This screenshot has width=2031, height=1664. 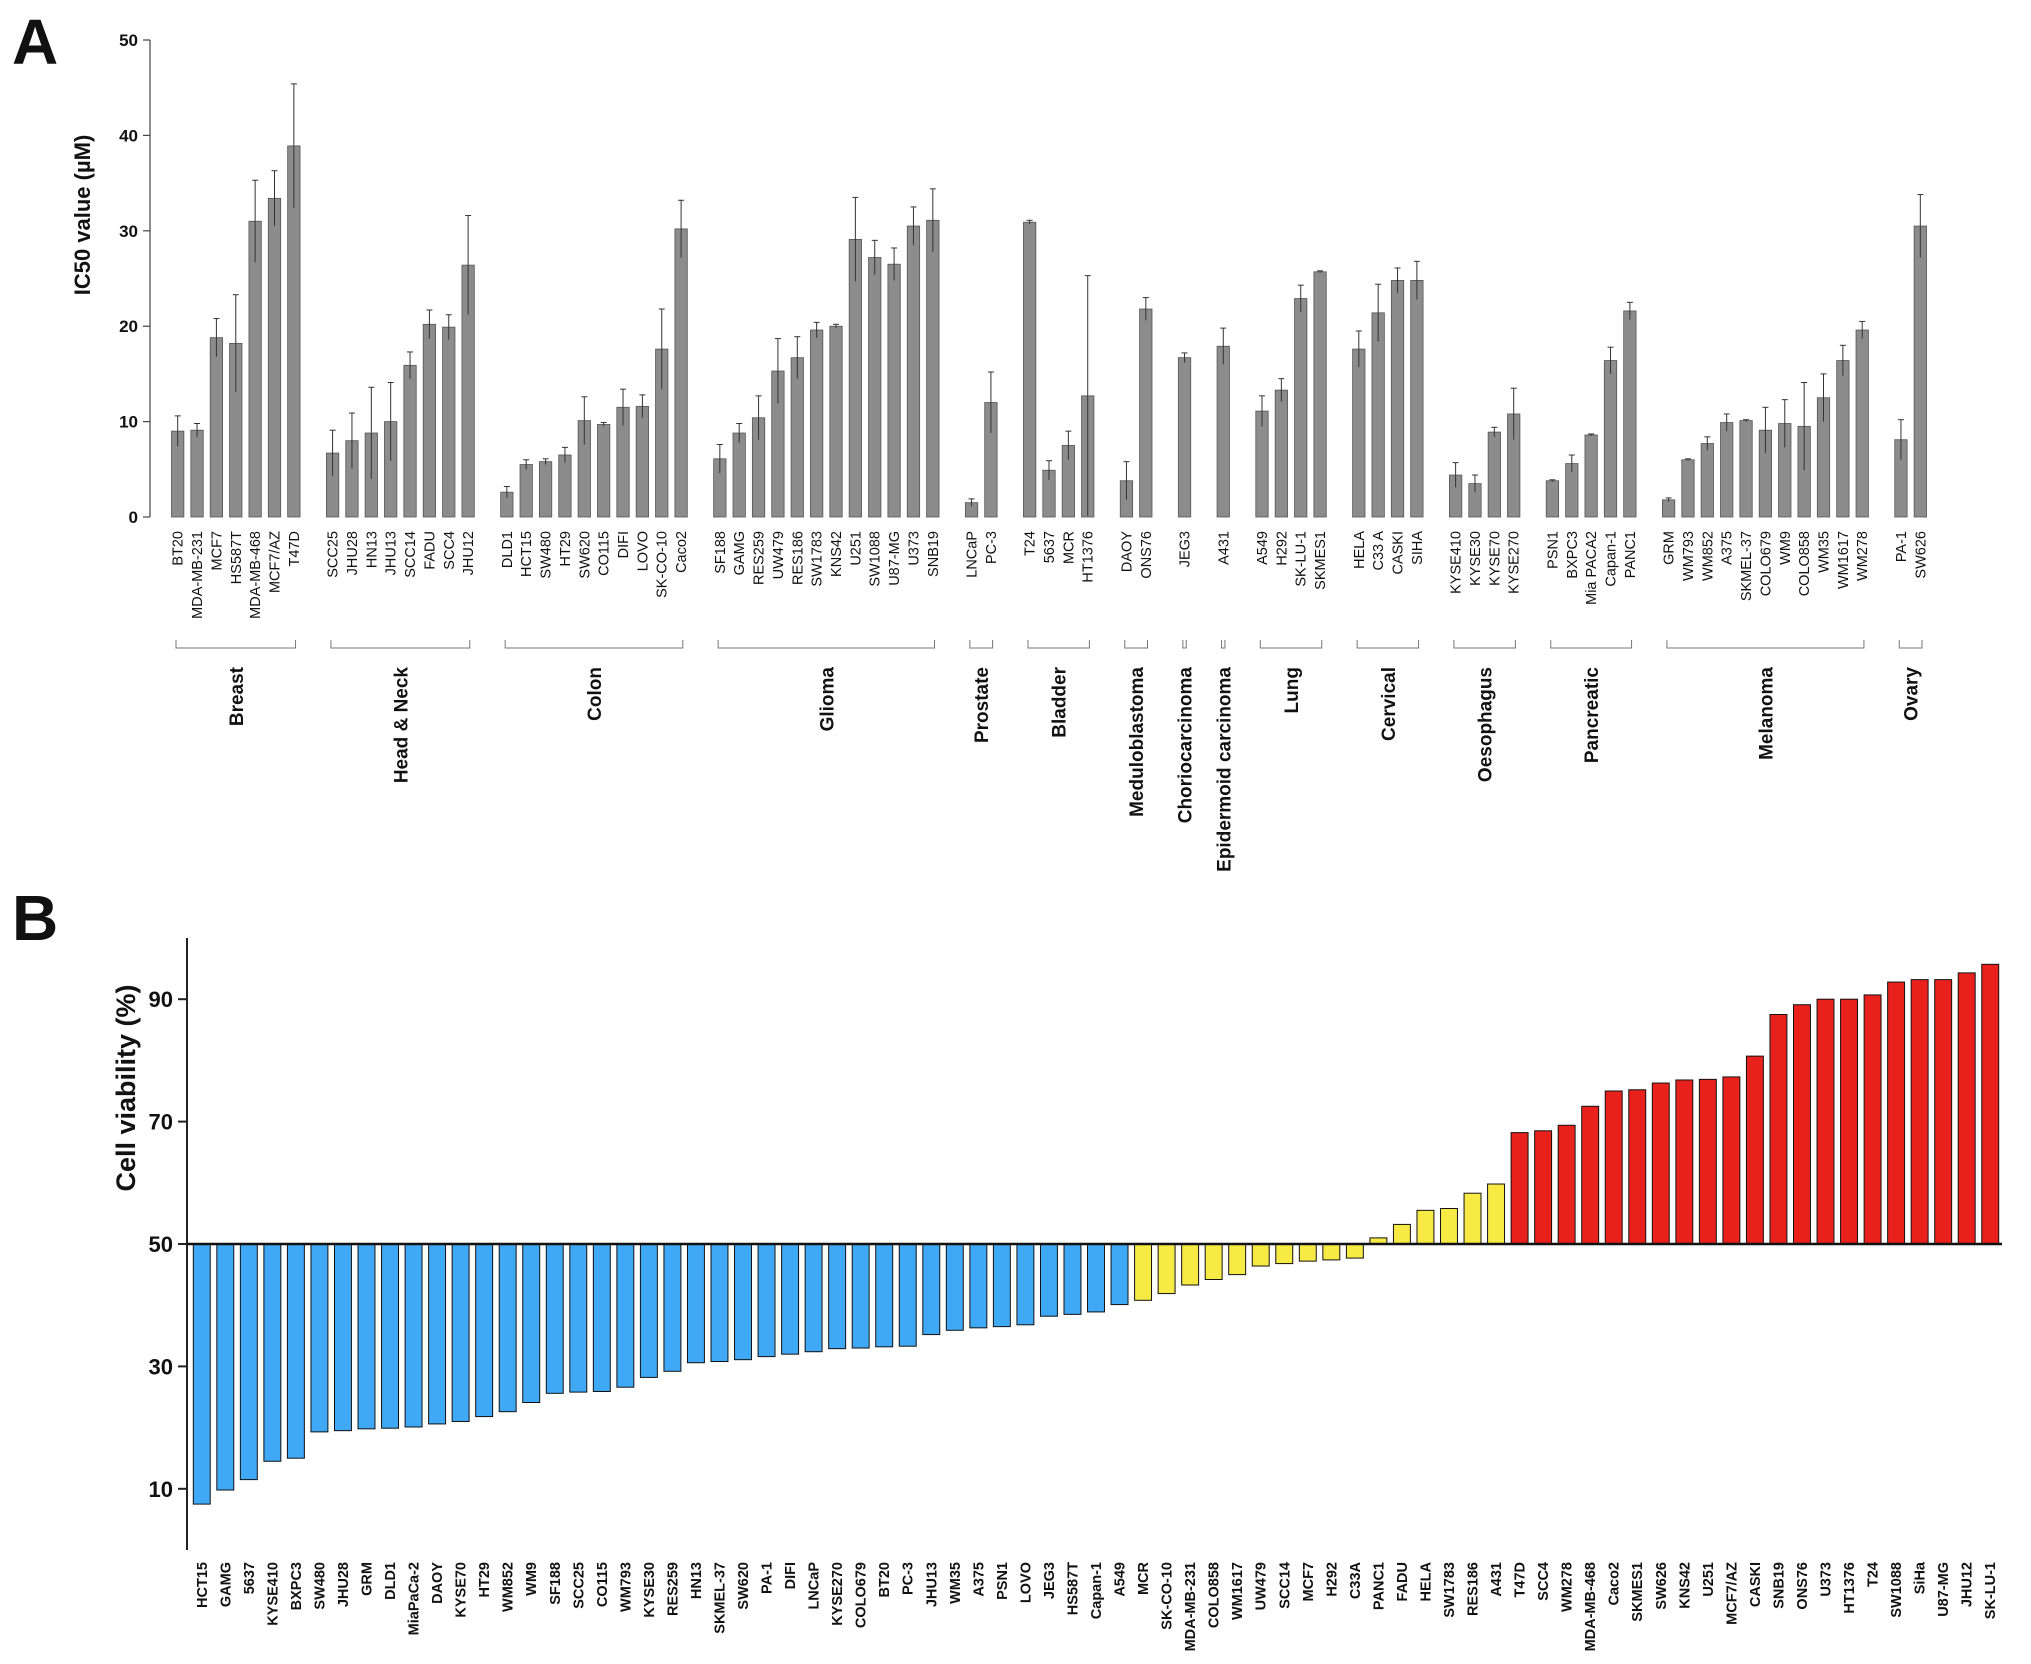 What do you see at coordinates (1803, 1586) in the screenshot?
I see `x-tick-label-b: ONS76` at bounding box center [1803, 1586].